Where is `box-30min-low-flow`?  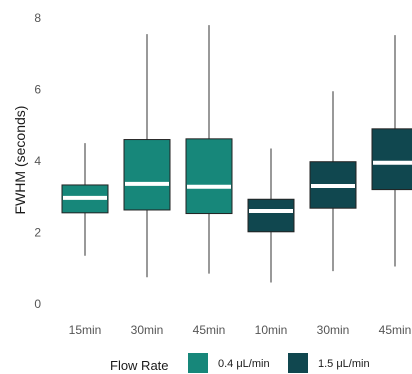
box-30min-low-flow is located at coordinates (147, 156).